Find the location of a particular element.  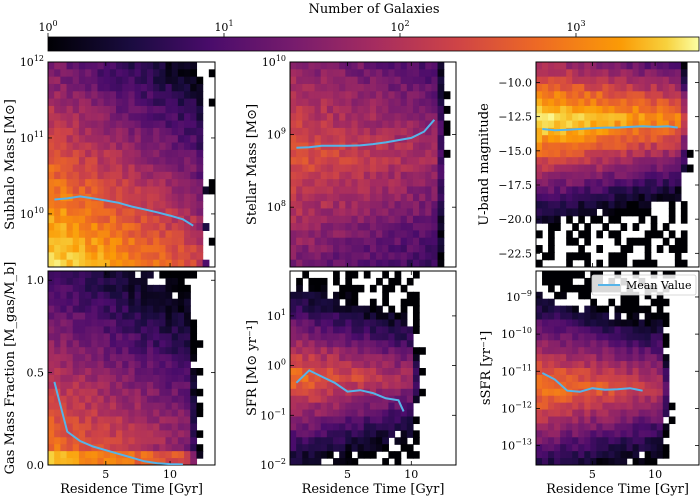

y-tick-label: −15.0 is located at coordinates (515, 151).